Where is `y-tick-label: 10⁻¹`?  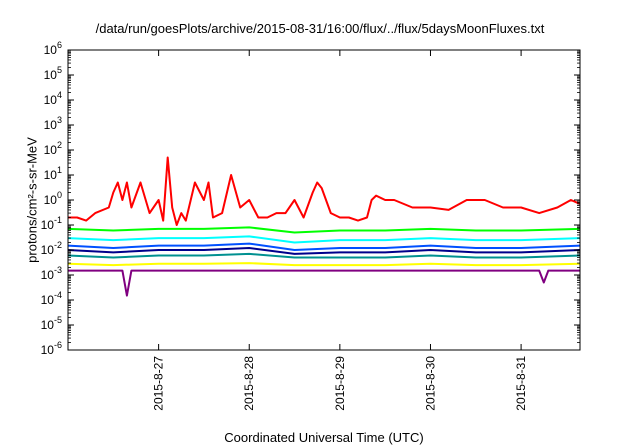 y-tick-label: 10⁻¹ is located at coordinates (51, 223).